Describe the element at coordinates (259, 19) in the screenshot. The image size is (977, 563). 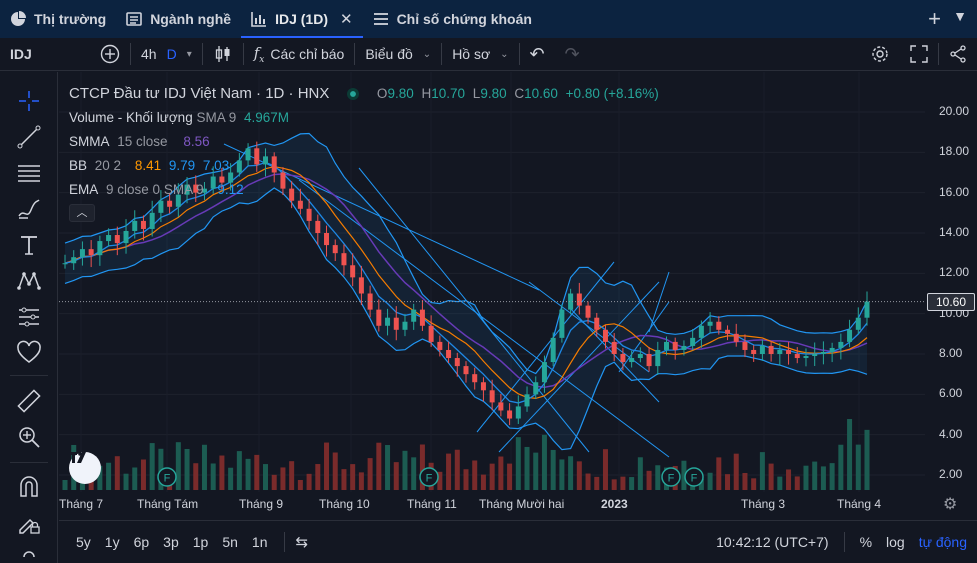
I see `chart-icon` at that location.